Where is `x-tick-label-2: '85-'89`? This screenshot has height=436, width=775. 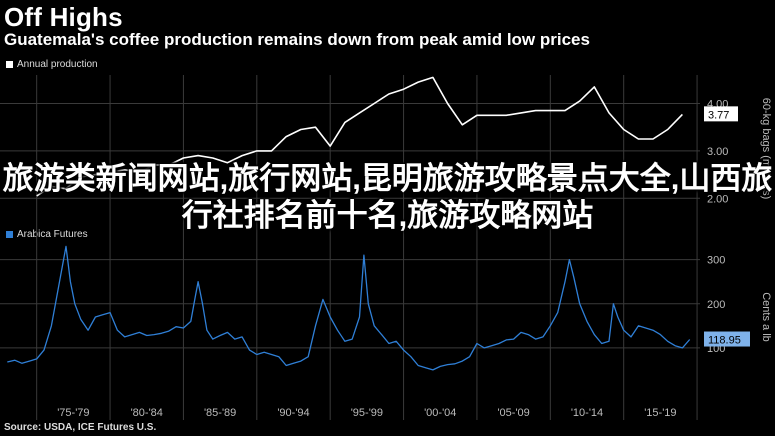 x-tick-label-2: '85-'89 is located at coordinates (220, 413).